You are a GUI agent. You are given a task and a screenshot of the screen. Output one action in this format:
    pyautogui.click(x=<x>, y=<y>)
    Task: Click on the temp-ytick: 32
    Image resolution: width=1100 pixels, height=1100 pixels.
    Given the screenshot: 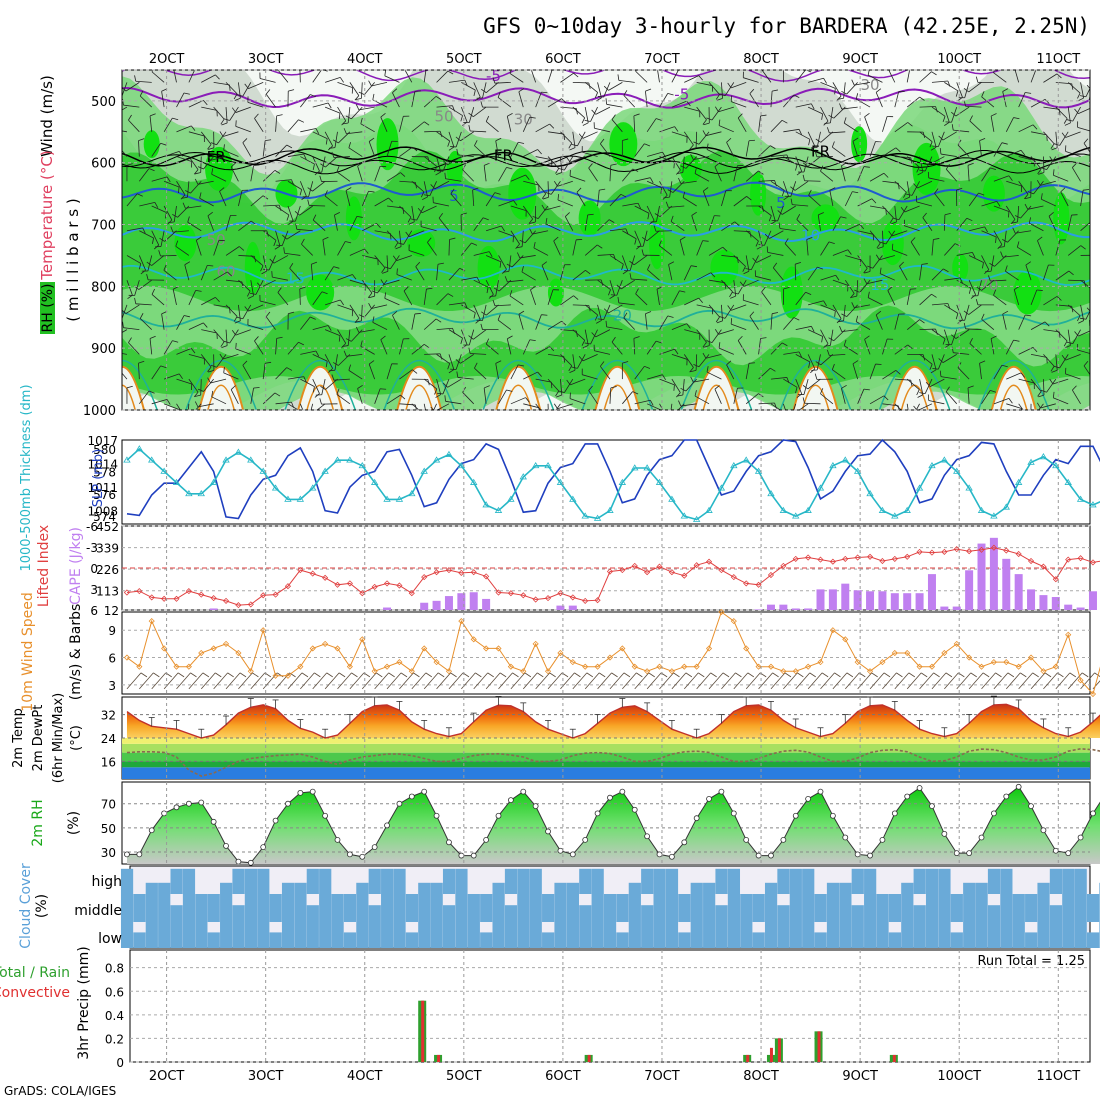 What is the action you would take?
    pyautogui.click(x=108, y=716)
    